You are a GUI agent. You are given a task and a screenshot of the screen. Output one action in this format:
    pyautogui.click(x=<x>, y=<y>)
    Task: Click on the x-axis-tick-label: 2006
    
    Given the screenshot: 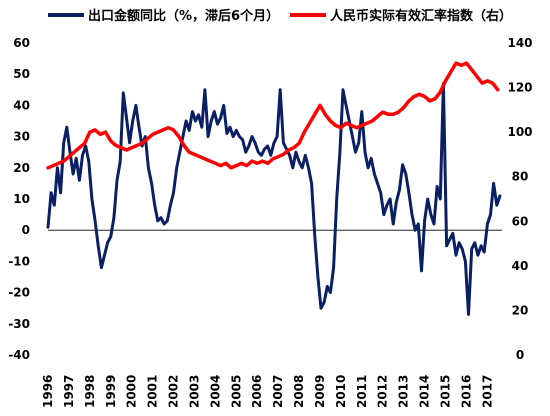 What is the action you would take?
    pyautogui.click(x=257, y=391)
    